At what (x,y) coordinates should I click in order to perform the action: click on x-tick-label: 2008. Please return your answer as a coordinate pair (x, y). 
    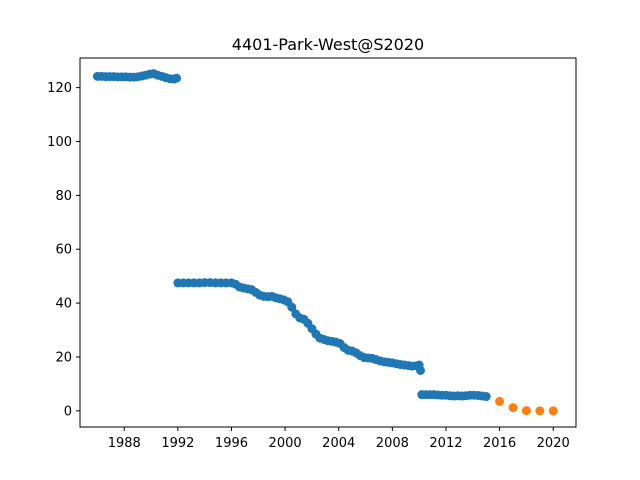
    Looking at the image, I should click on (392, 443).